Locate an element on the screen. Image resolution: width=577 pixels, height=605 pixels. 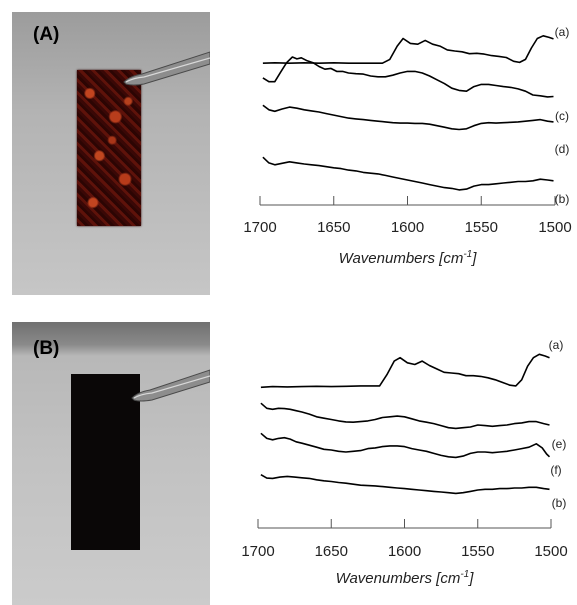
series-label-c: (c) is located at coordinates (562, 116).